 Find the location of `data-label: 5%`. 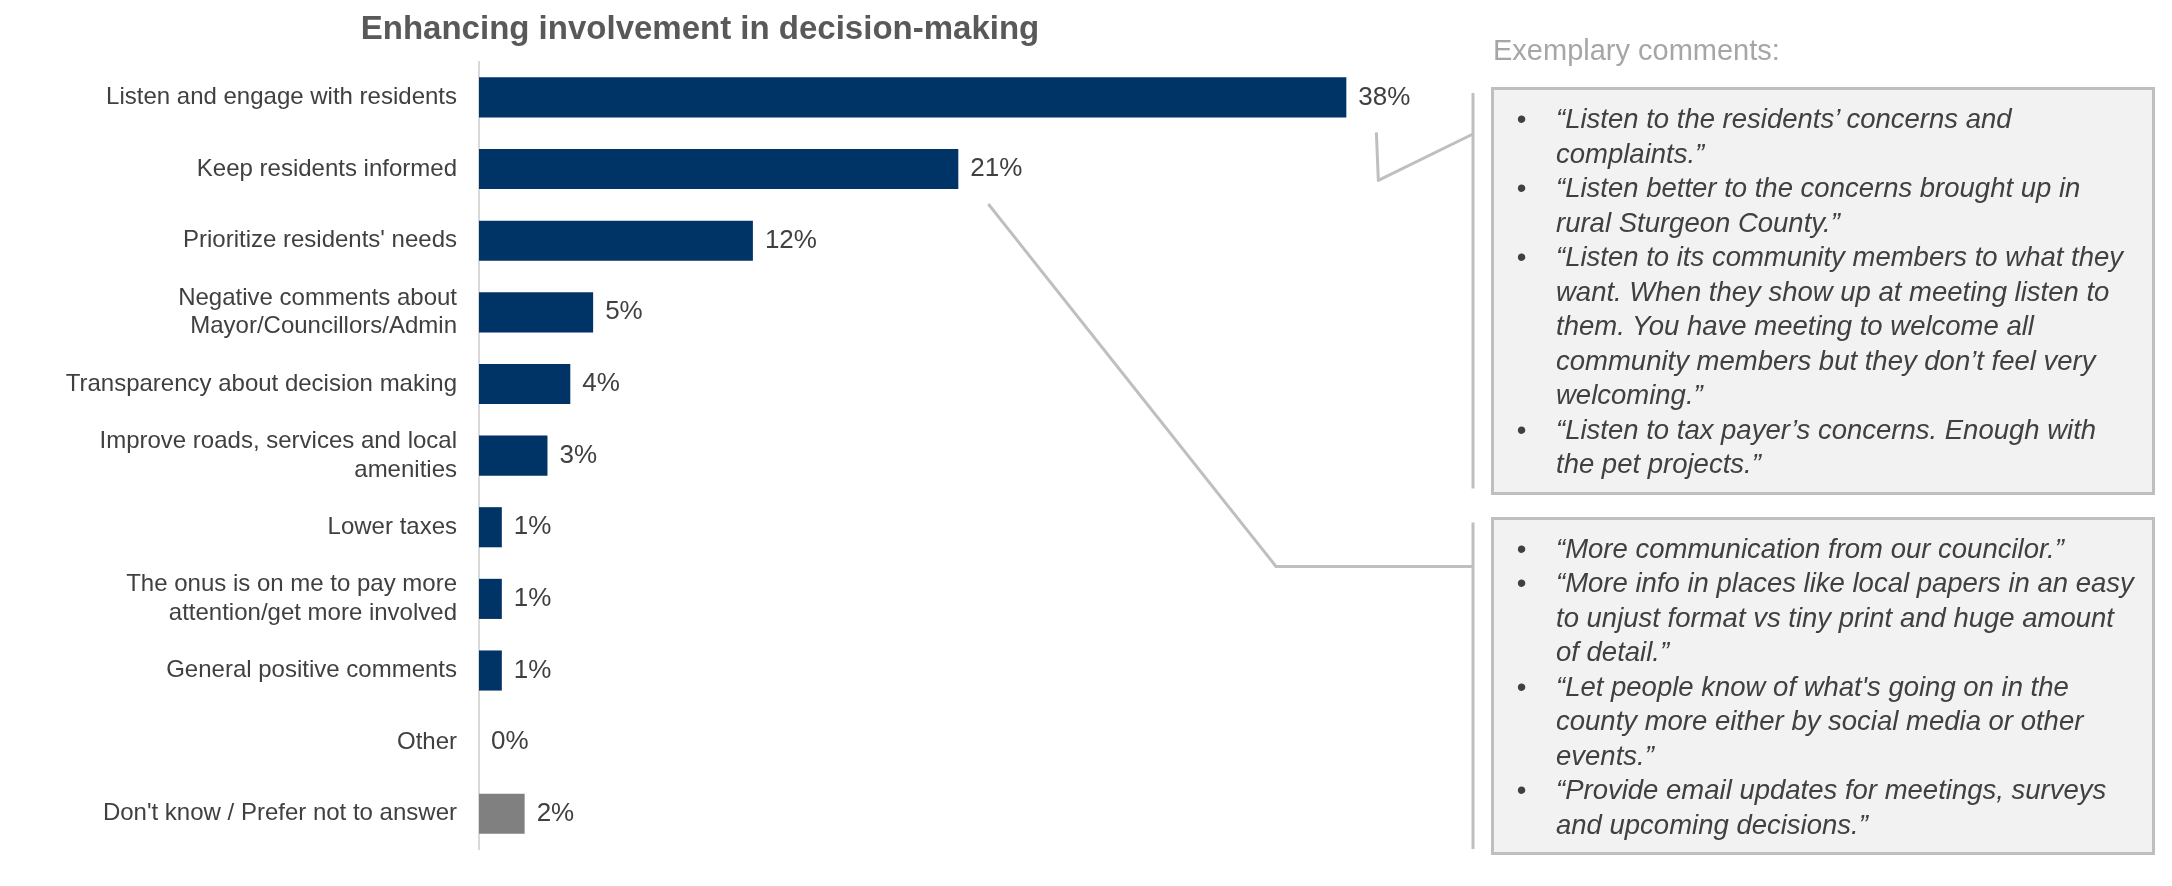

data-label: 5% is located at coordinates (624, 310).